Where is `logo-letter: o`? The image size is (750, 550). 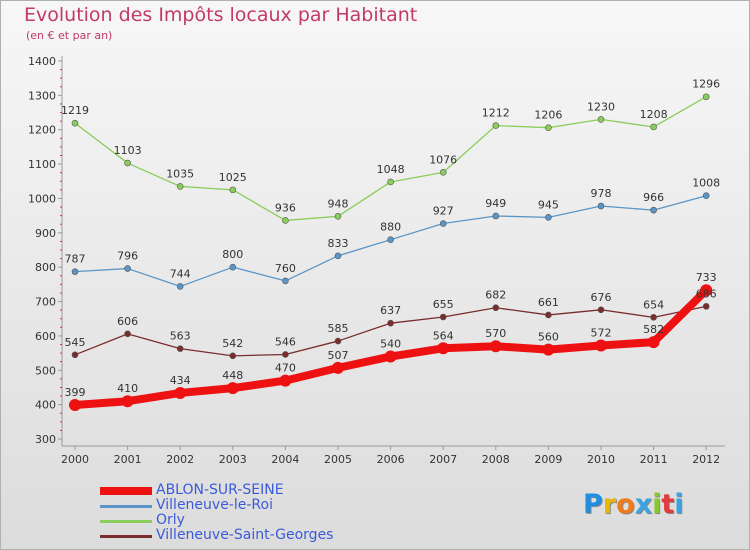 logo-letter: o is located at coordinates (625, 504).